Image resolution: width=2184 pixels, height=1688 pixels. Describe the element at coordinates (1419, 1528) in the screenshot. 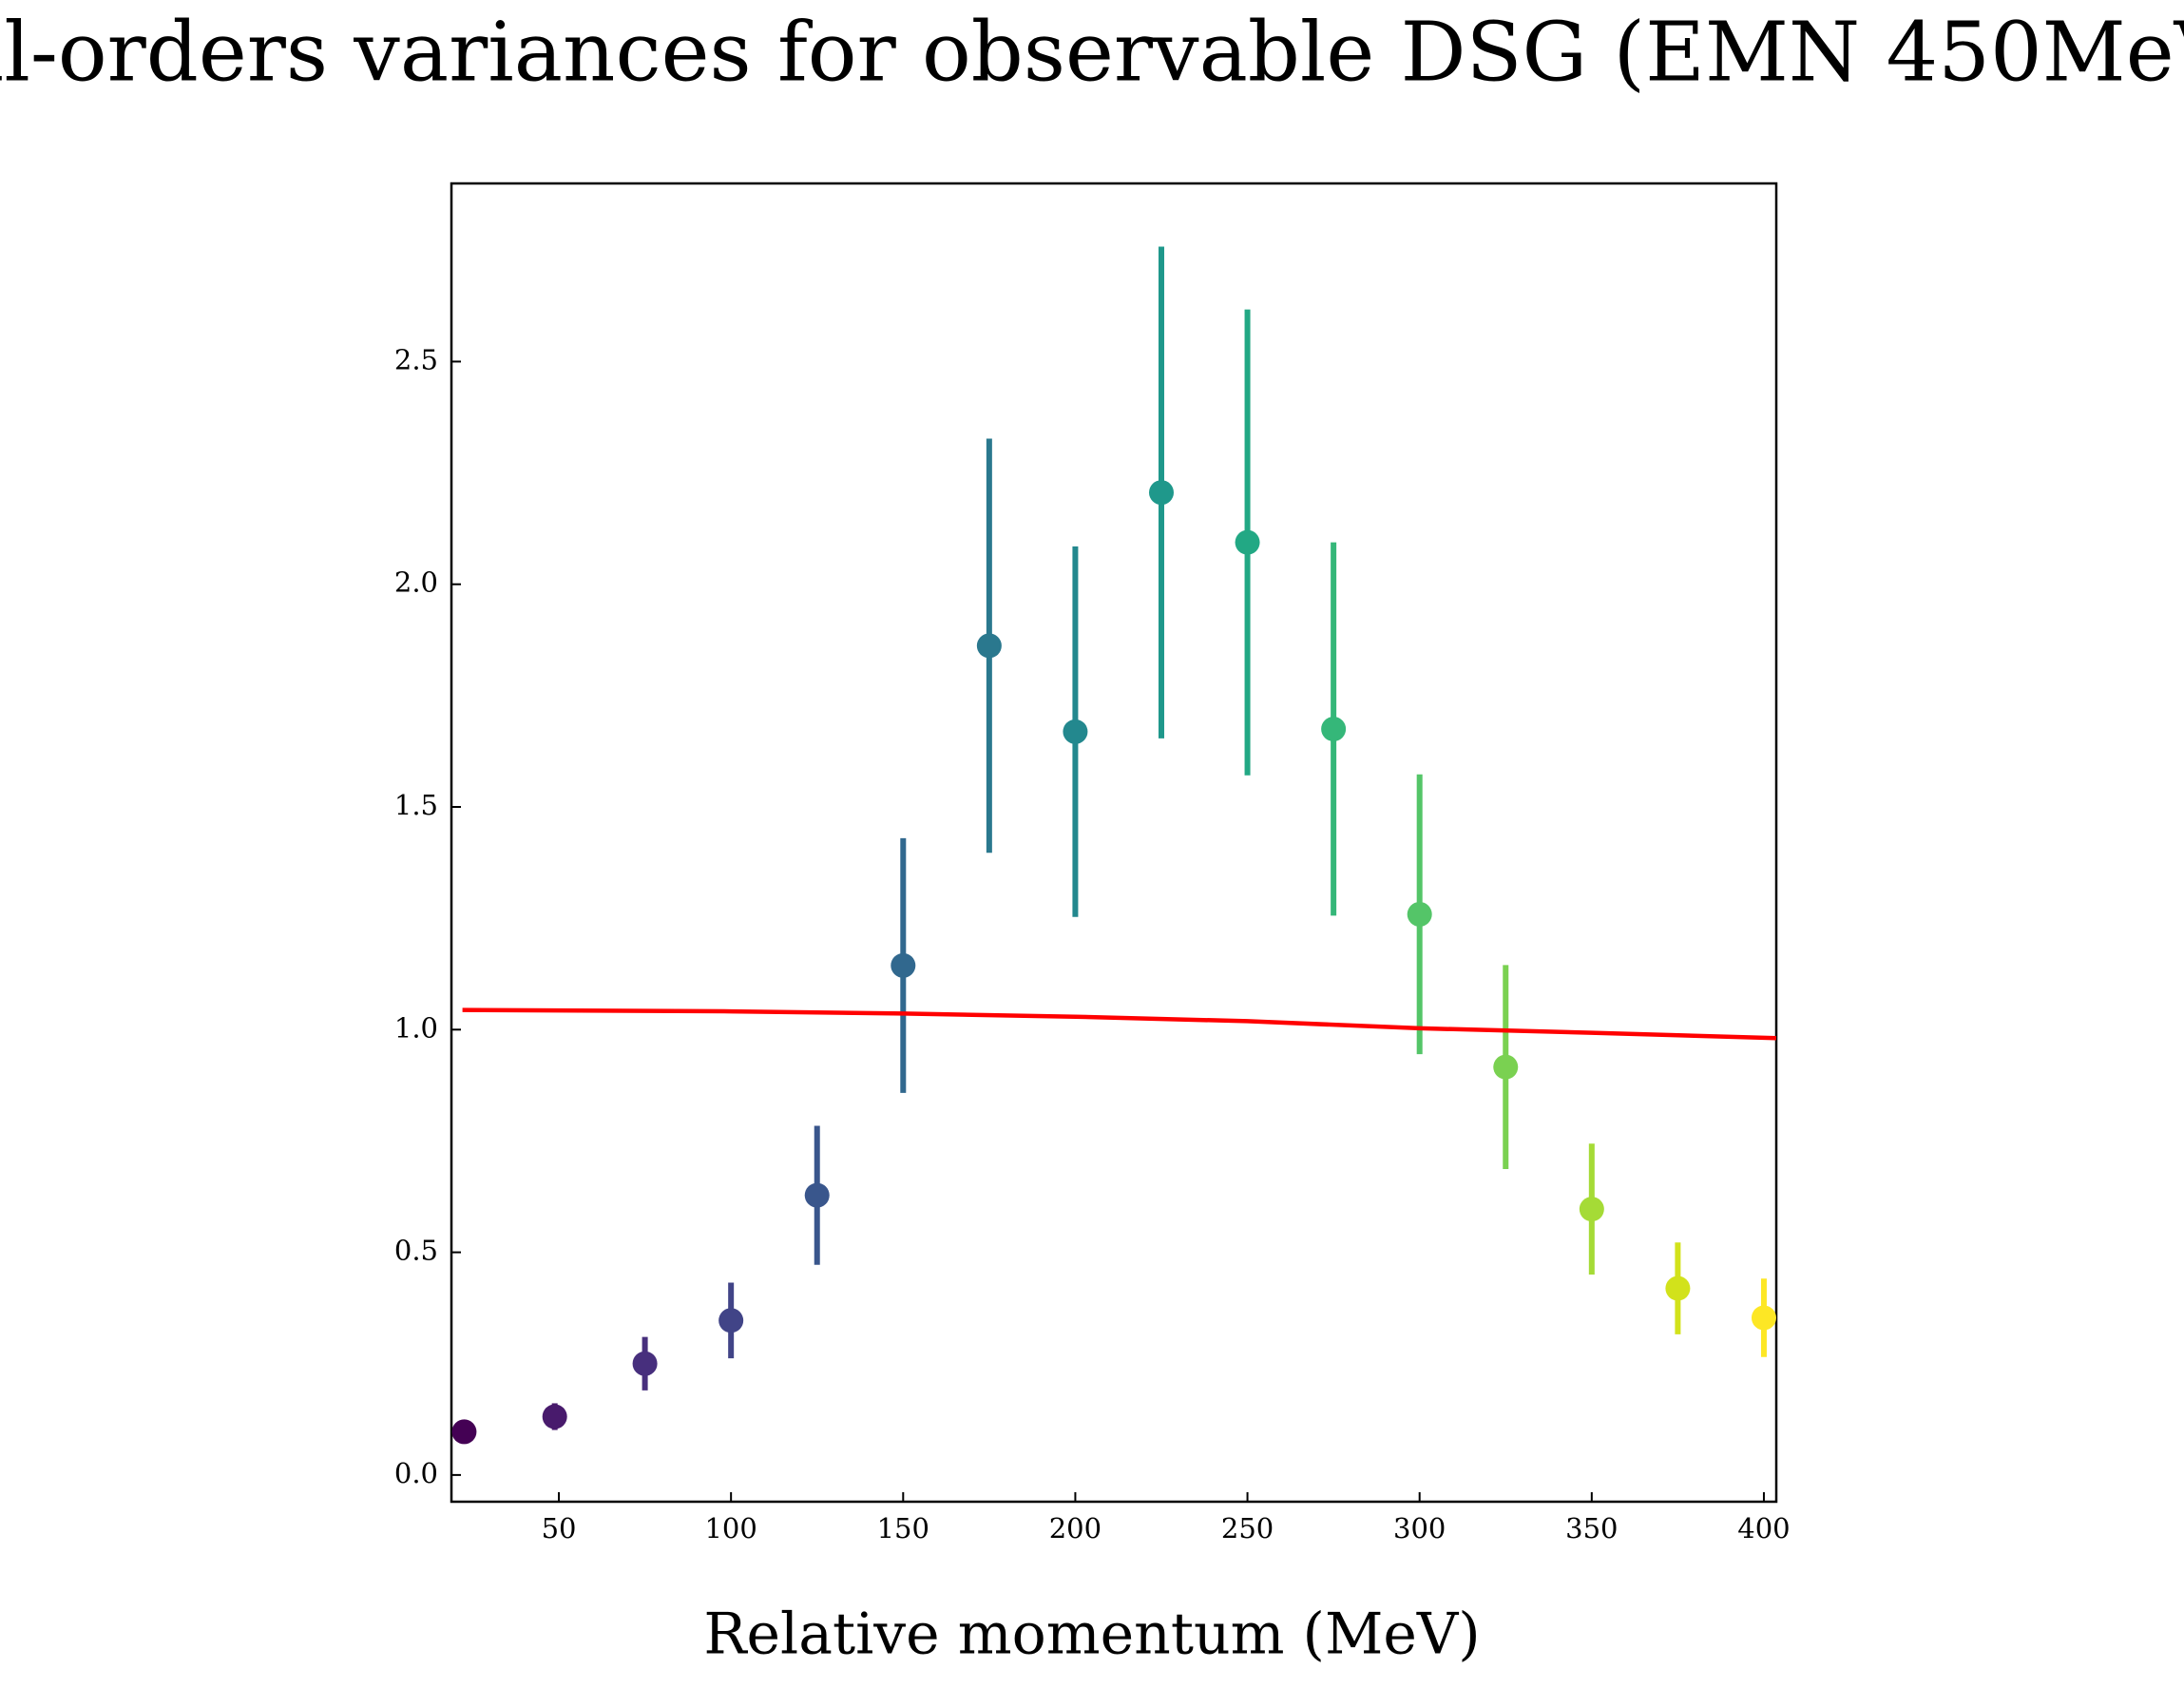

I see `x-tick-label: 300` at that location.